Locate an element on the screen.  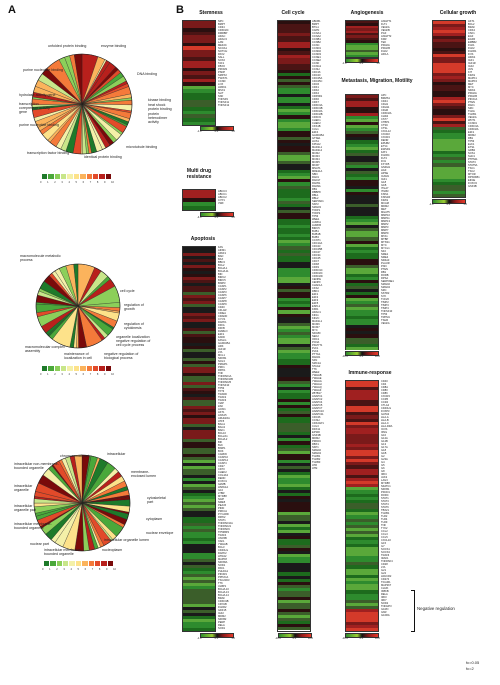
pie1-label-10: transcription factor binding is located at coordinates (48, 153).